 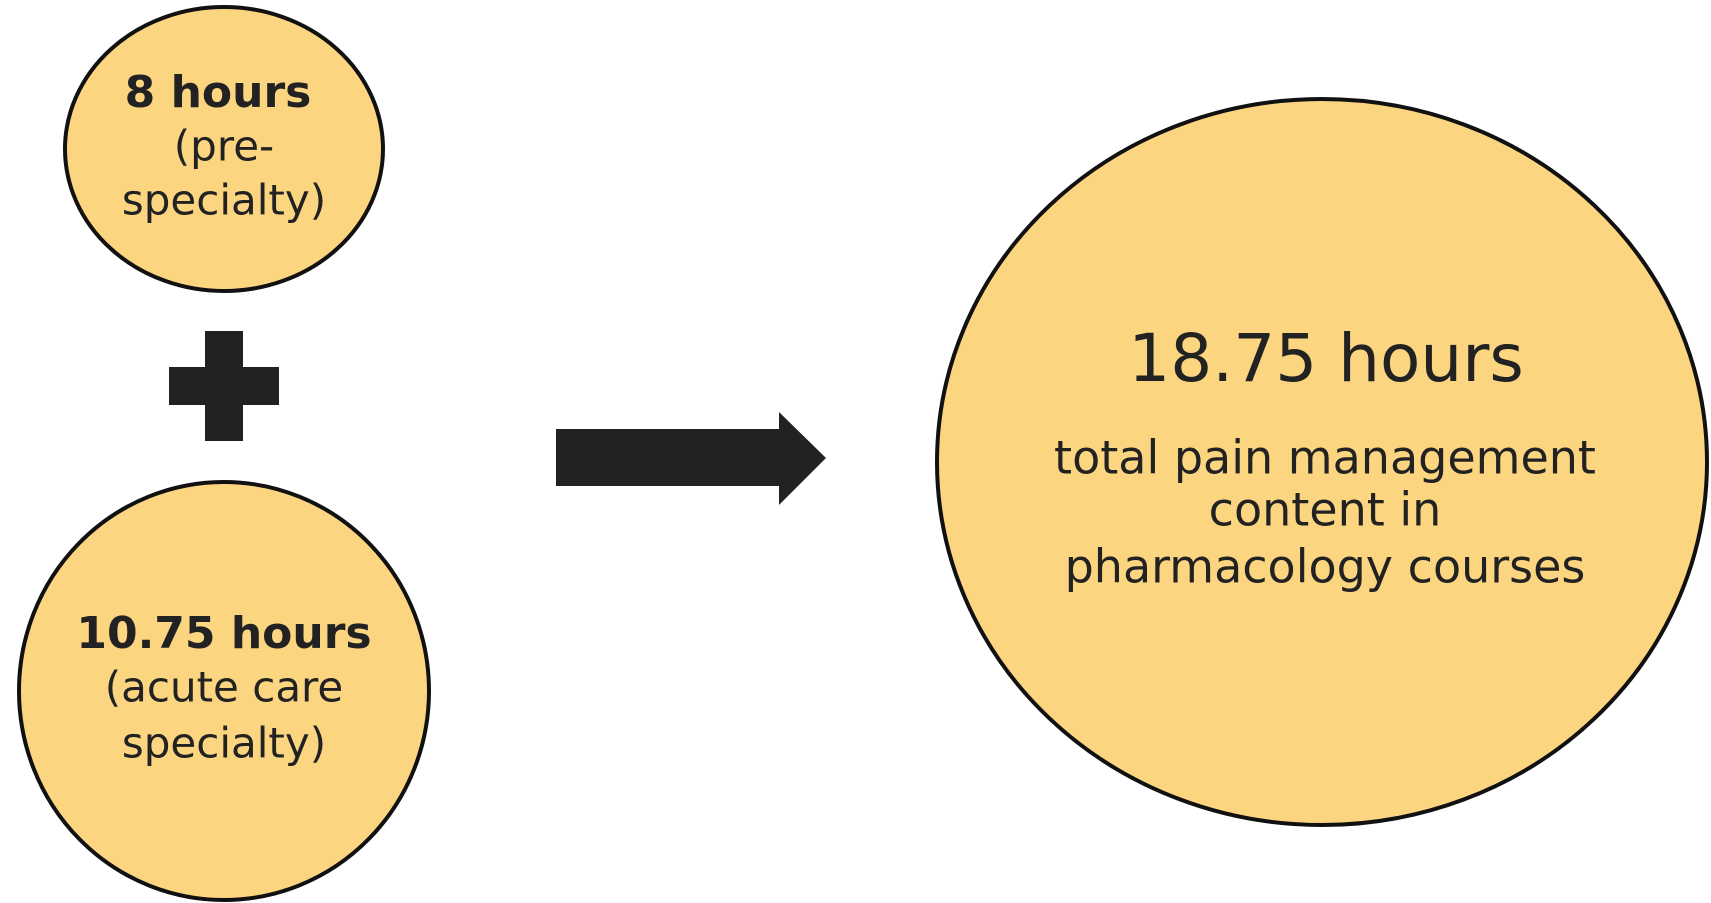 I want to click on arrow, so click(x=691, y=458).